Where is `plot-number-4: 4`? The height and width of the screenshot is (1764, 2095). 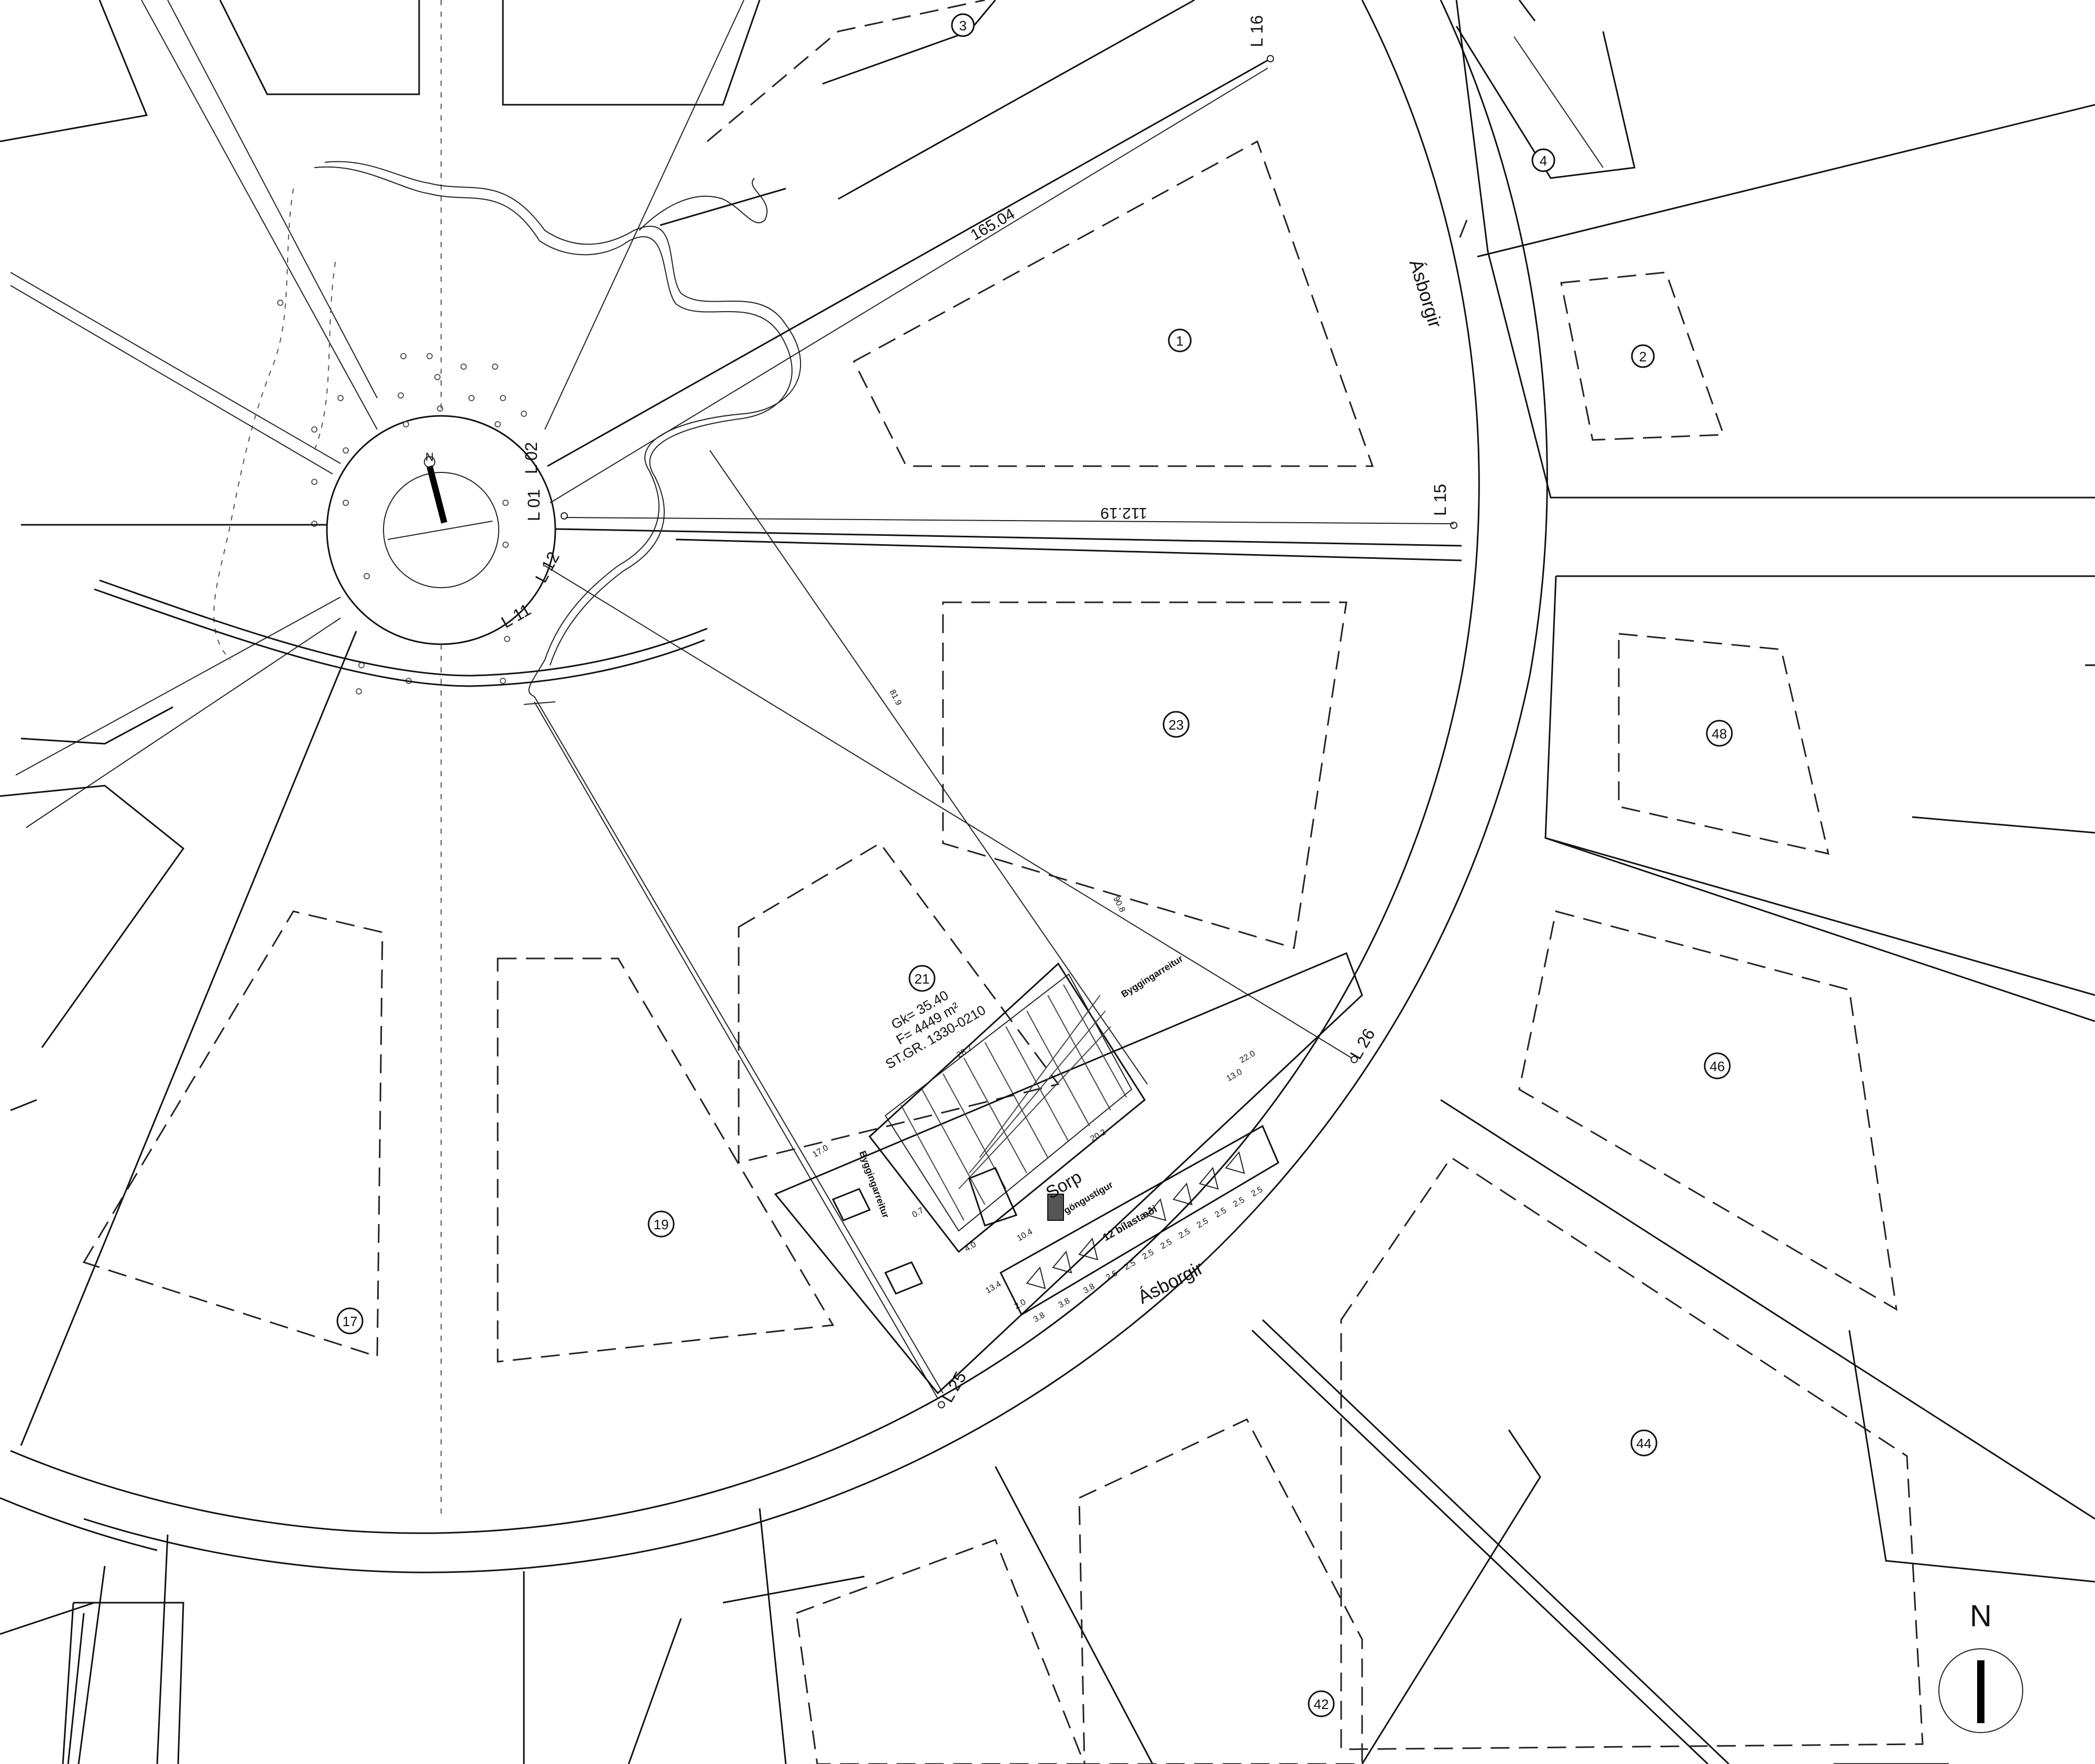 plot-number-4: 4 is located at coordinates (1543, 161).